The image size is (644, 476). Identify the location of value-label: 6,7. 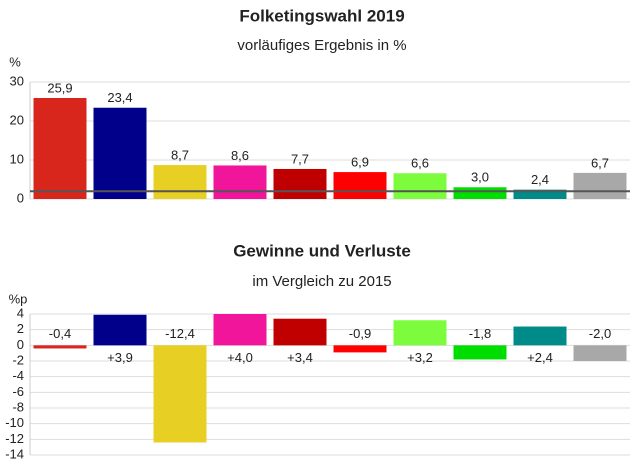
(600, 162).